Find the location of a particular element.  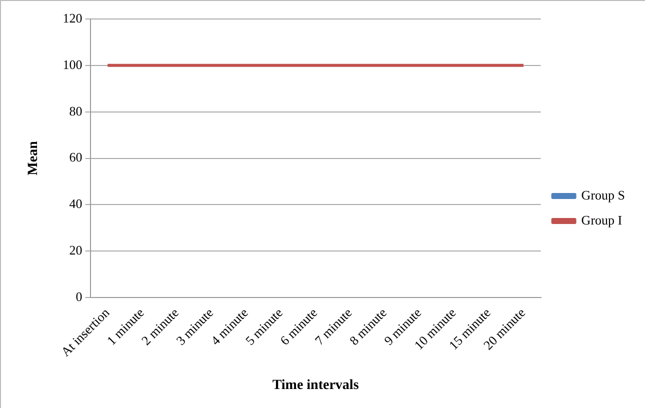

y-tick-label: 20 is located at coordinates (75, 250).